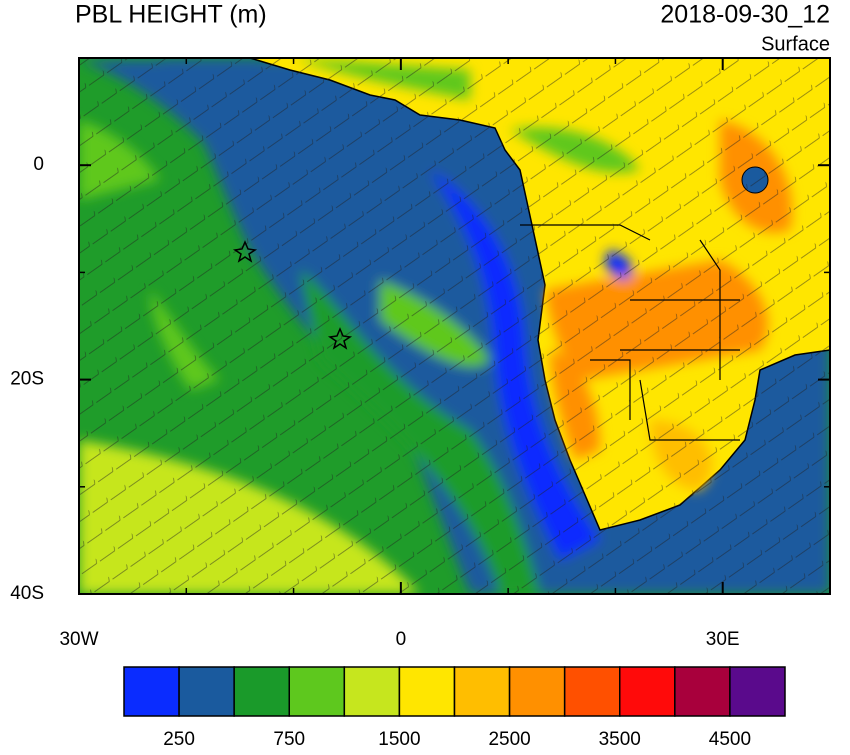  Describe the element at coordinates (78, 639) in the screenshot. I see `x-tick-label: 30W` at that location.